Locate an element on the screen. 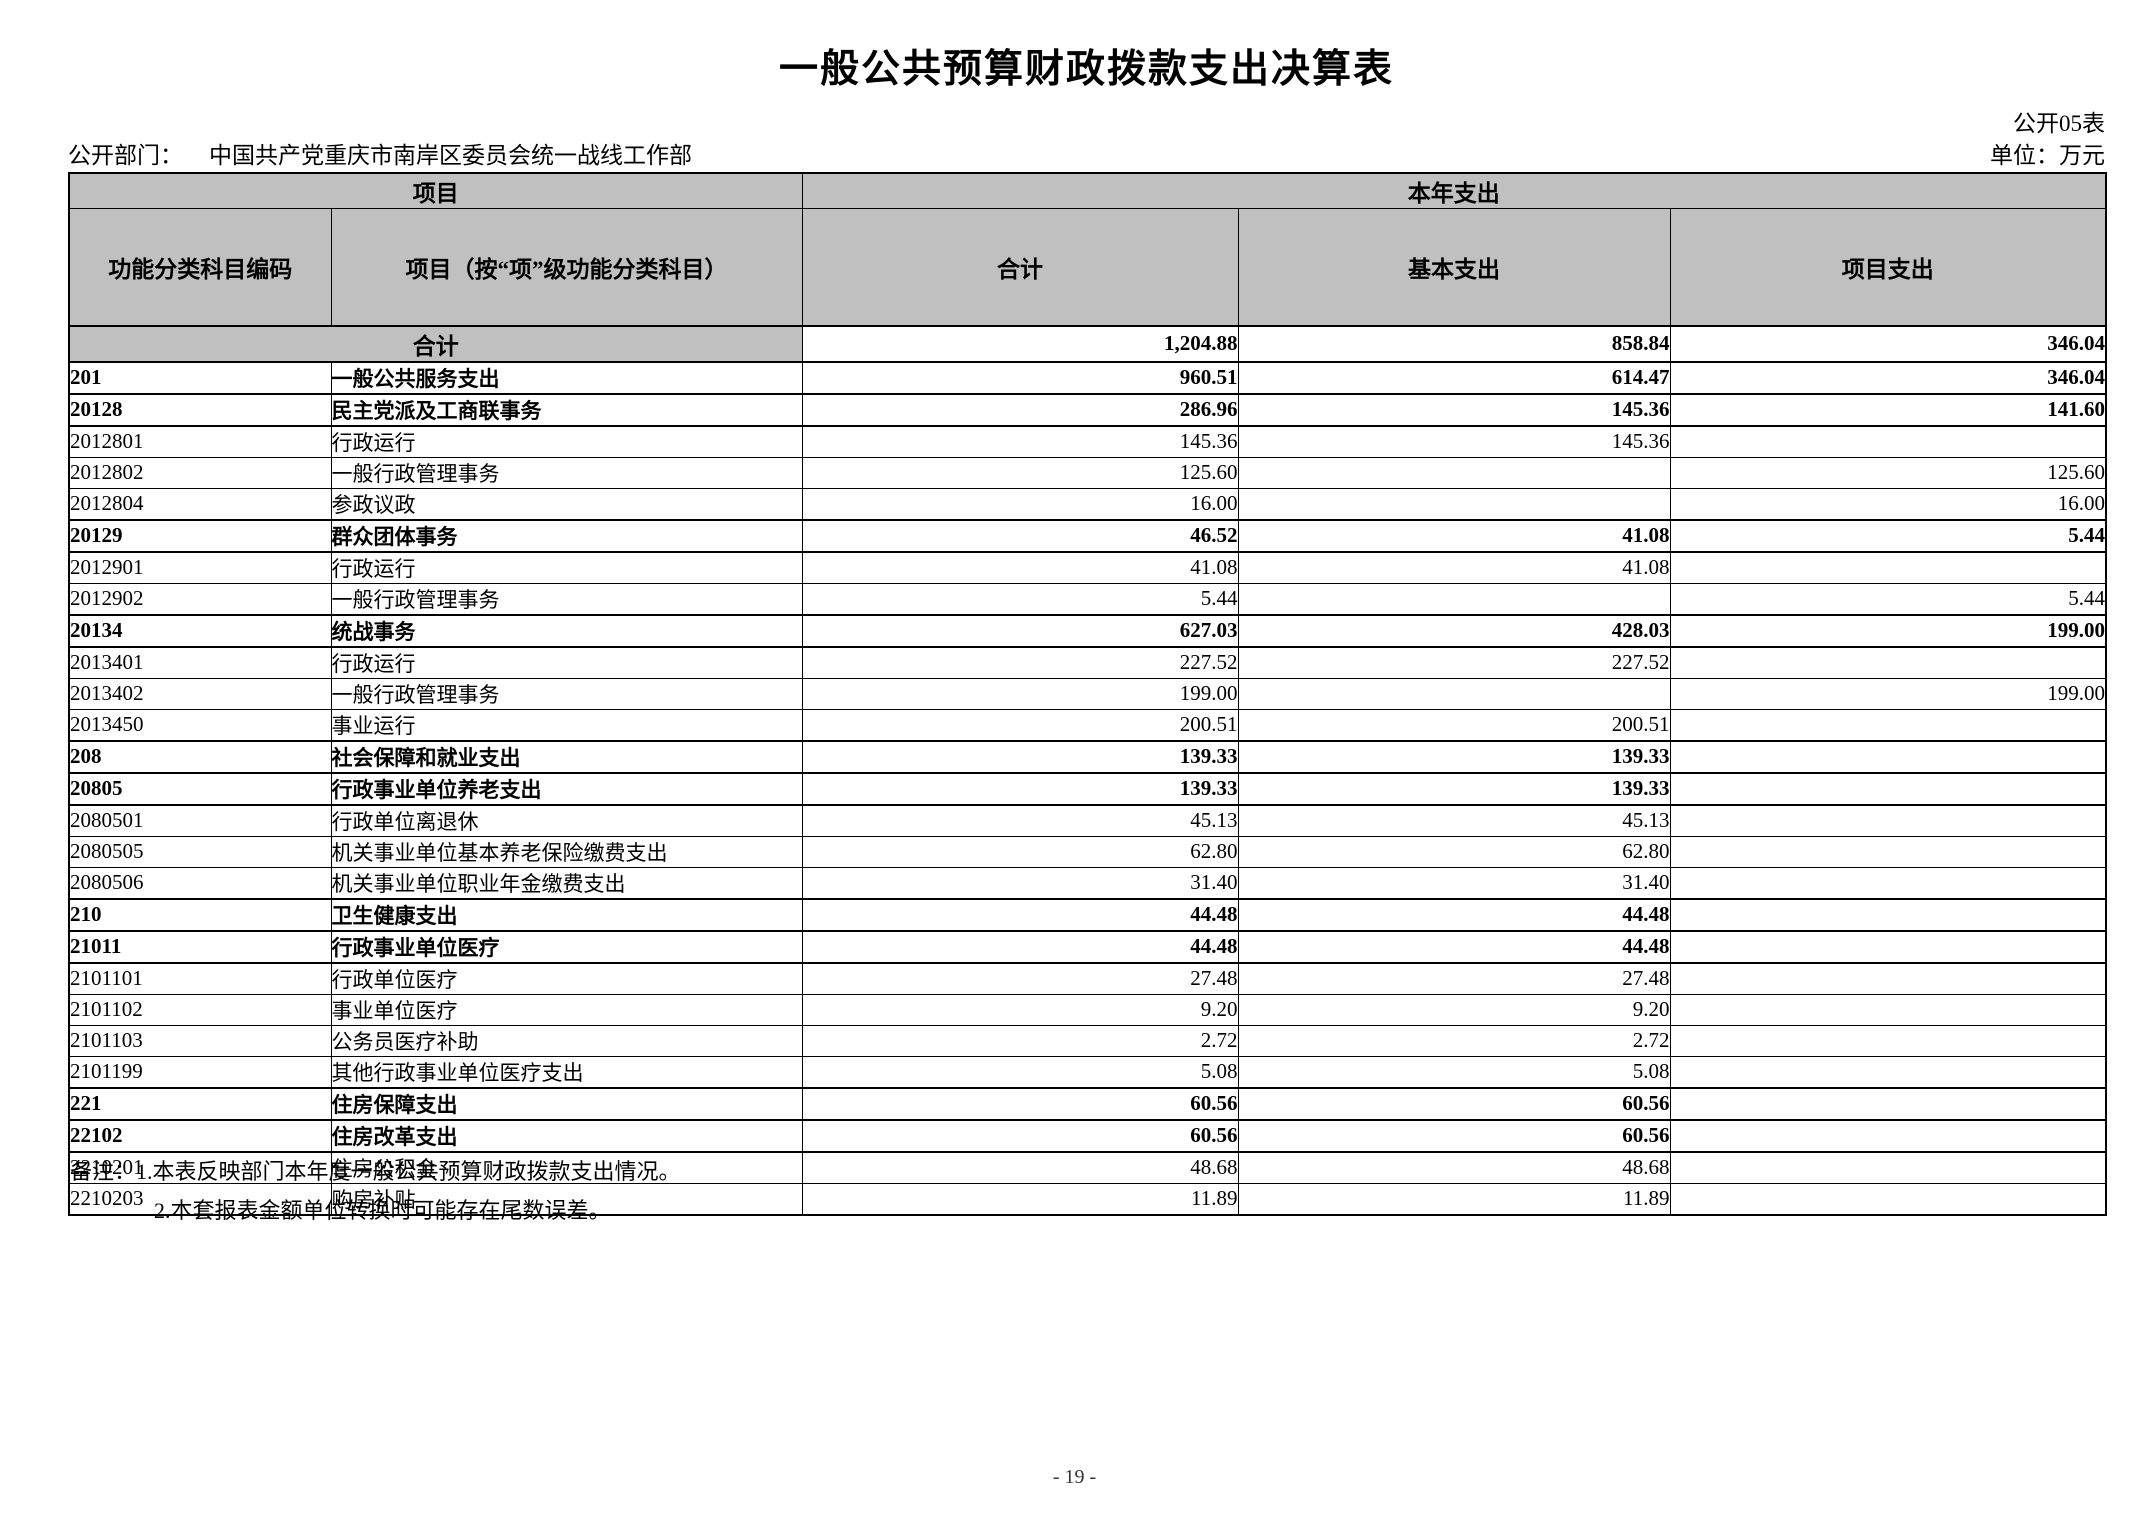  grand-total-total: 1,204.88 is located at coordinates (1020, 343).